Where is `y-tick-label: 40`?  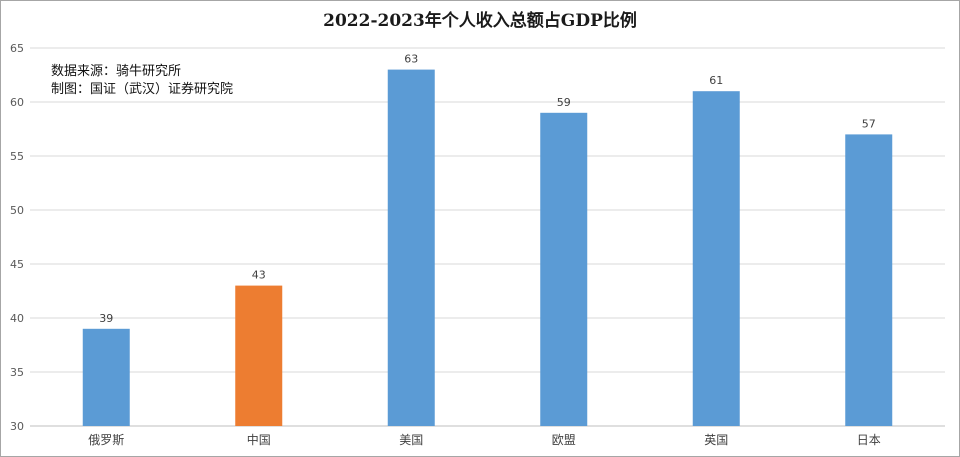 y-tick-label: 40 is located at coordinates (17, 318).